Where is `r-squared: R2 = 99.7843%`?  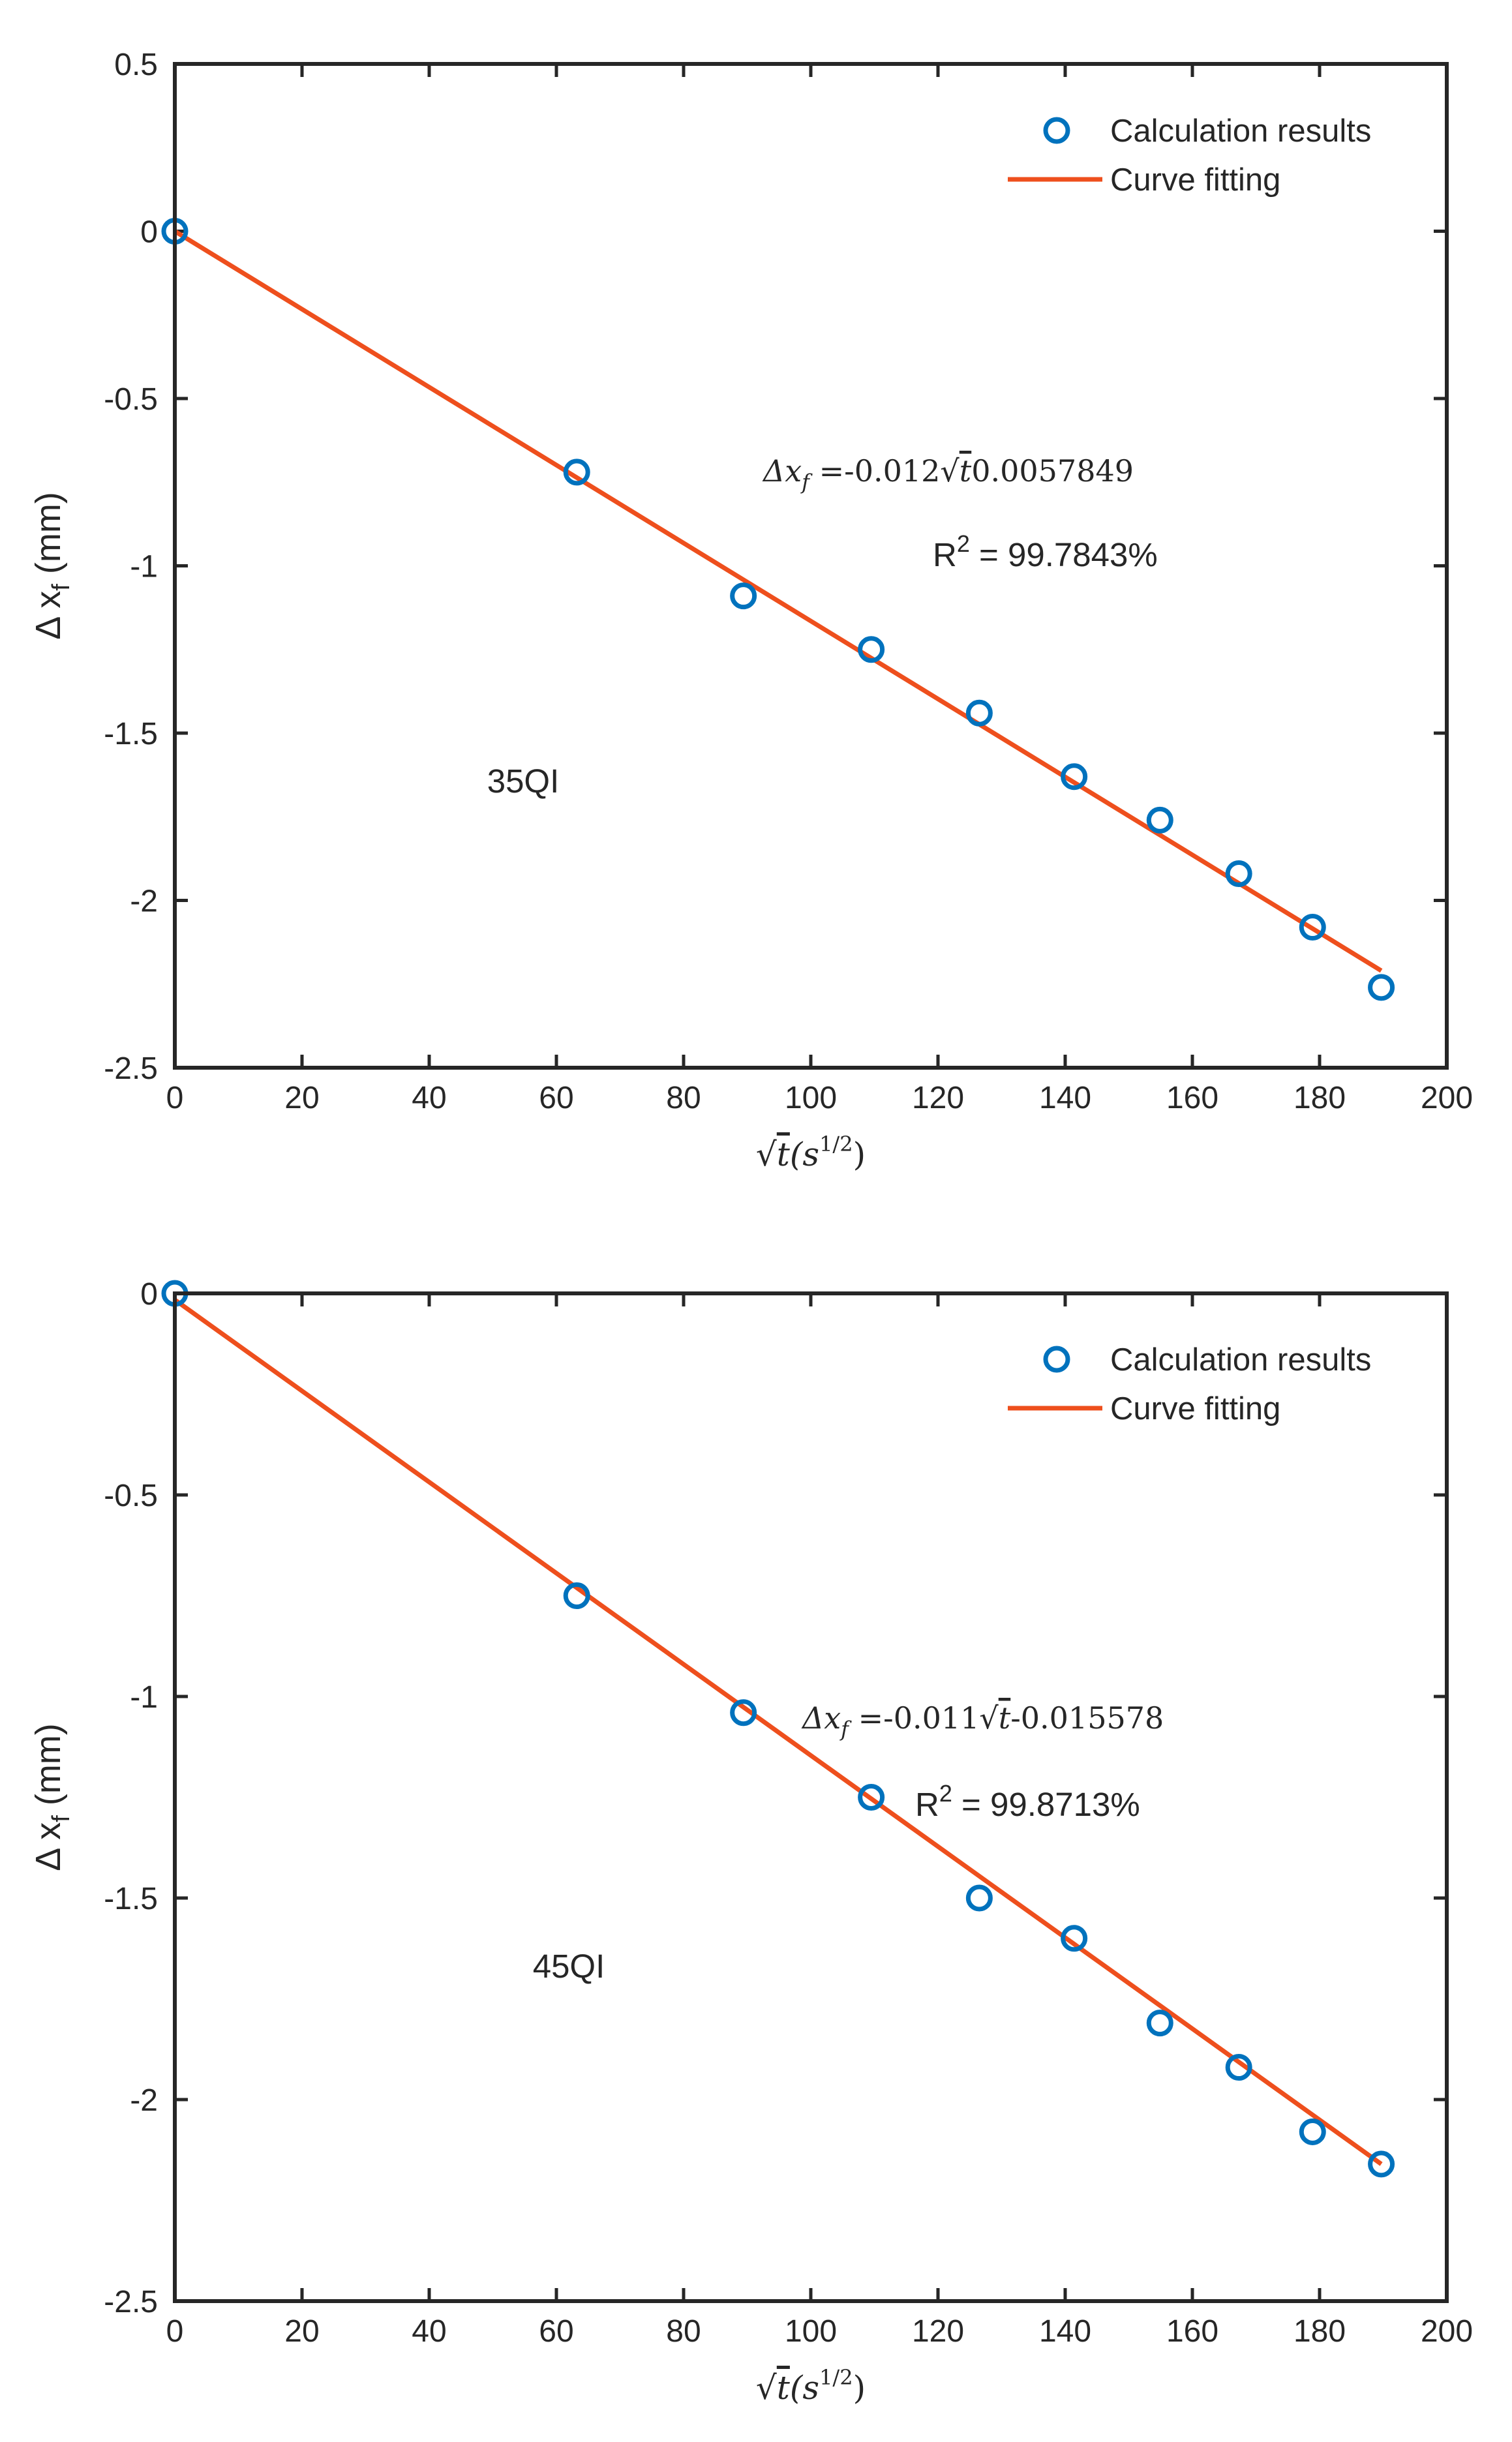 r-squared: R2 = 99.7843% is located at coordinates (1045, 551).